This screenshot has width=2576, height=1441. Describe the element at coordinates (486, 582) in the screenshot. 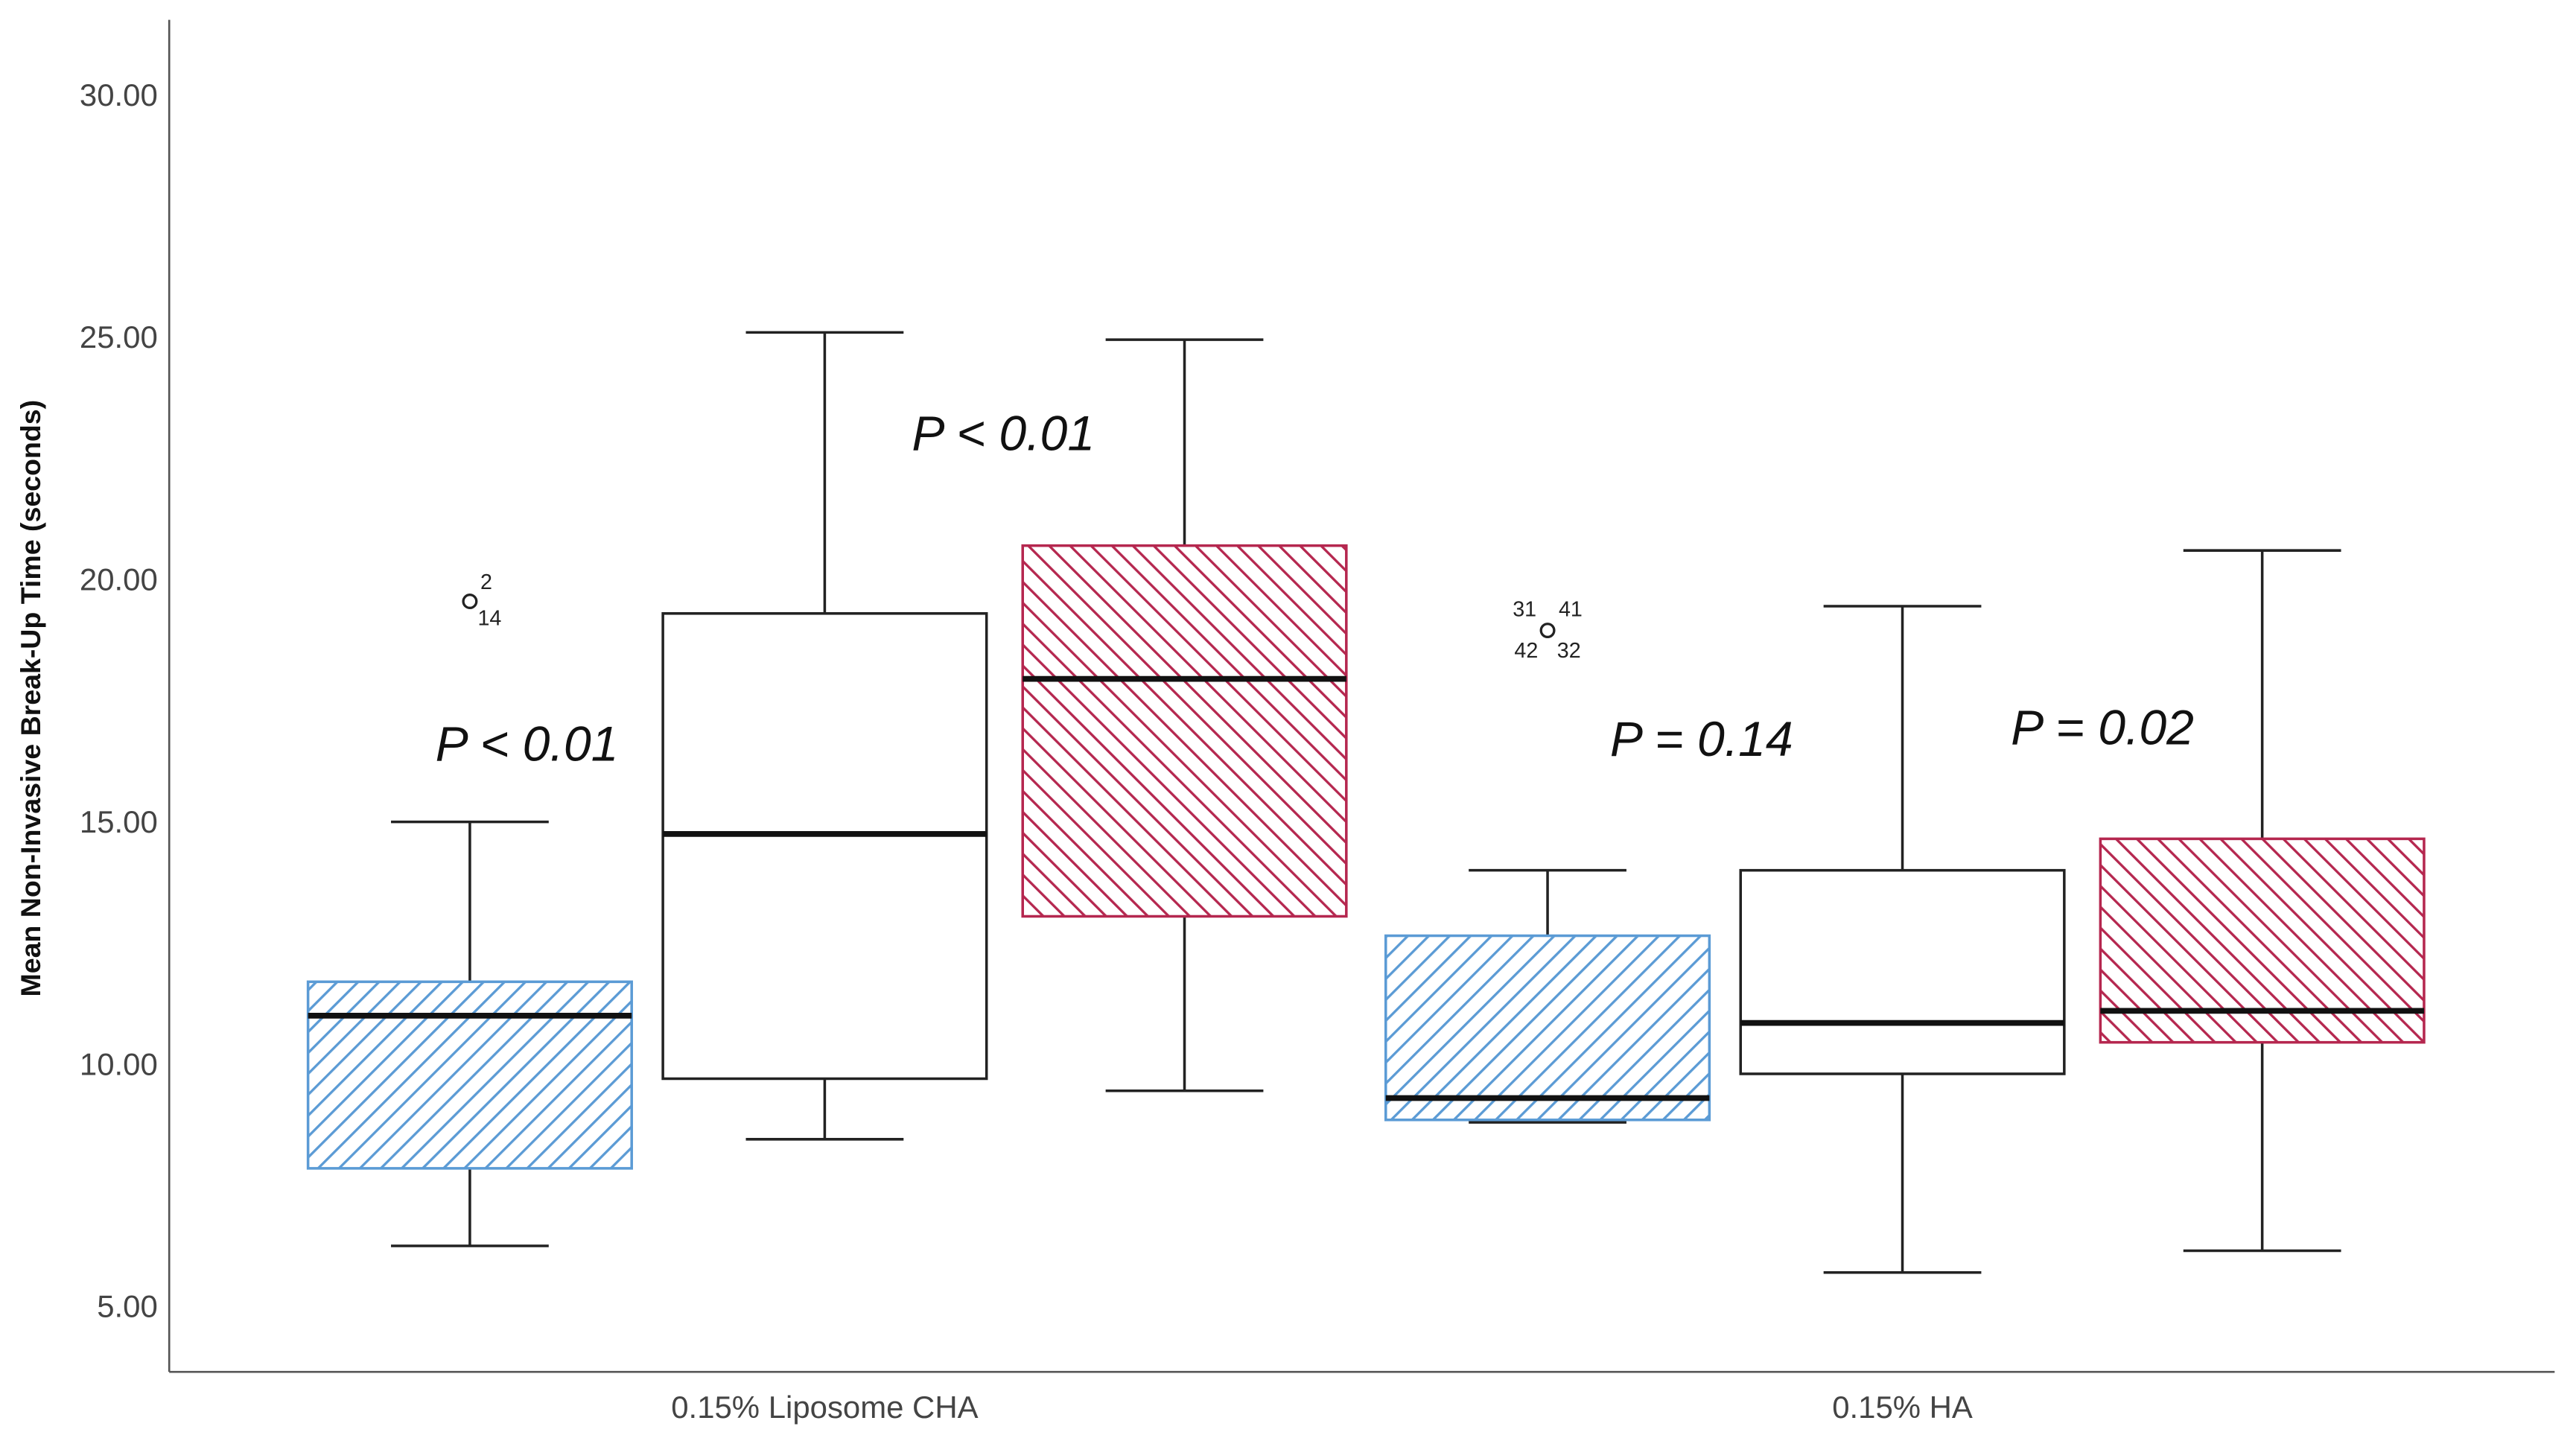

I see `outlier-label: 2` at that location.